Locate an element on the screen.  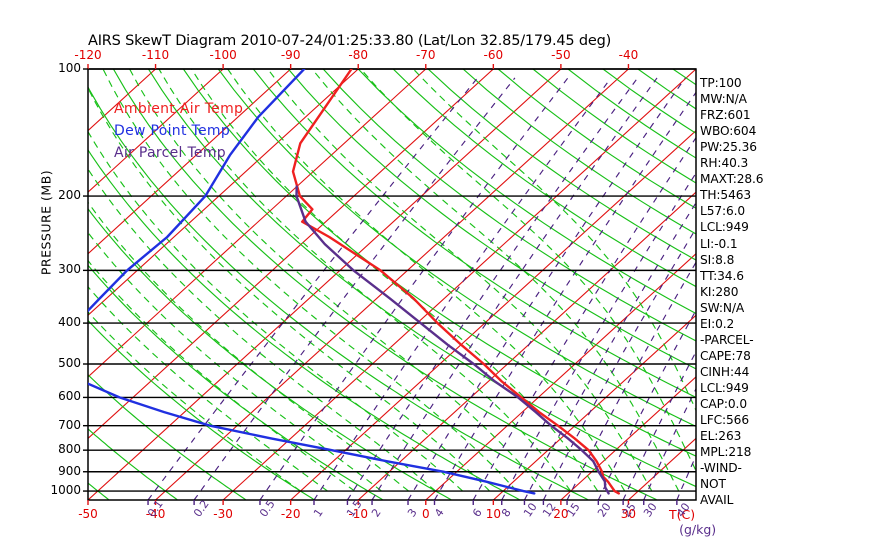
parameter-11: SI:8.8 is located at coordinates (717, 259).